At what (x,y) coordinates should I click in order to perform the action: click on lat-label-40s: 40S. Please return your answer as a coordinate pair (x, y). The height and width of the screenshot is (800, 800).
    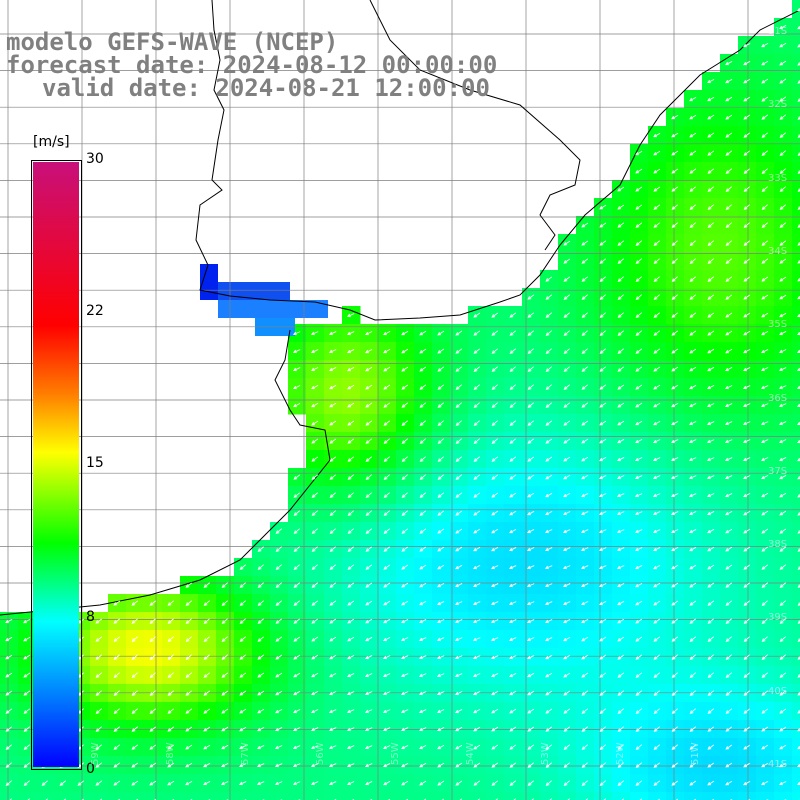
    Looking at the image, I should click on (778, 691).